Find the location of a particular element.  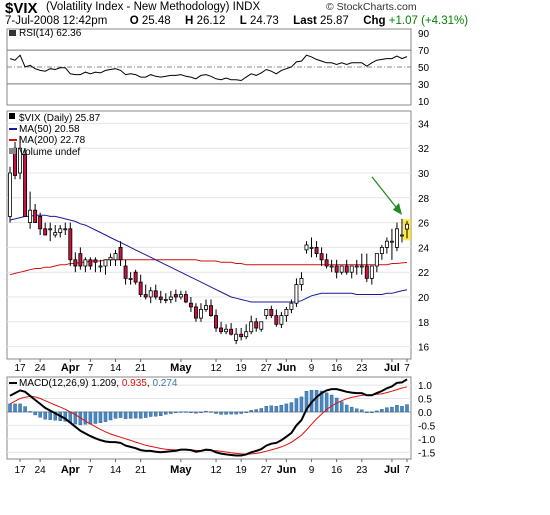

chg-value: +1.07 (+4.31%) is located at coordinates (428, 21).